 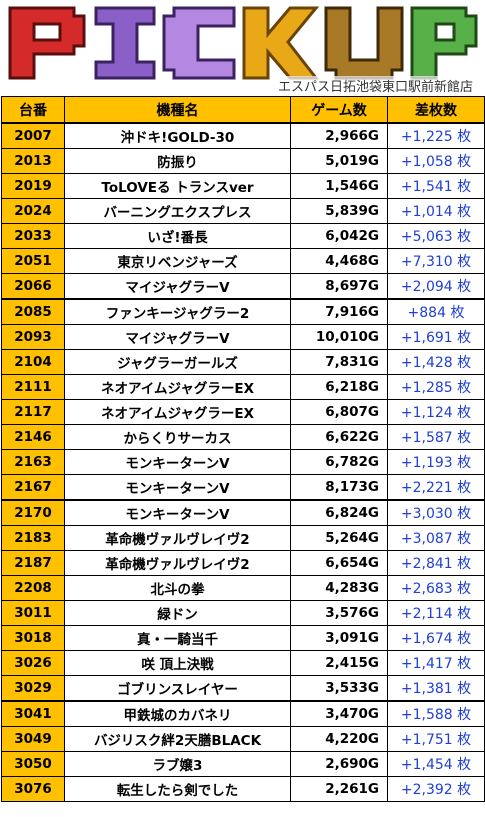 I want to click on game-count: 5,839G, so click(x=339, y=211).